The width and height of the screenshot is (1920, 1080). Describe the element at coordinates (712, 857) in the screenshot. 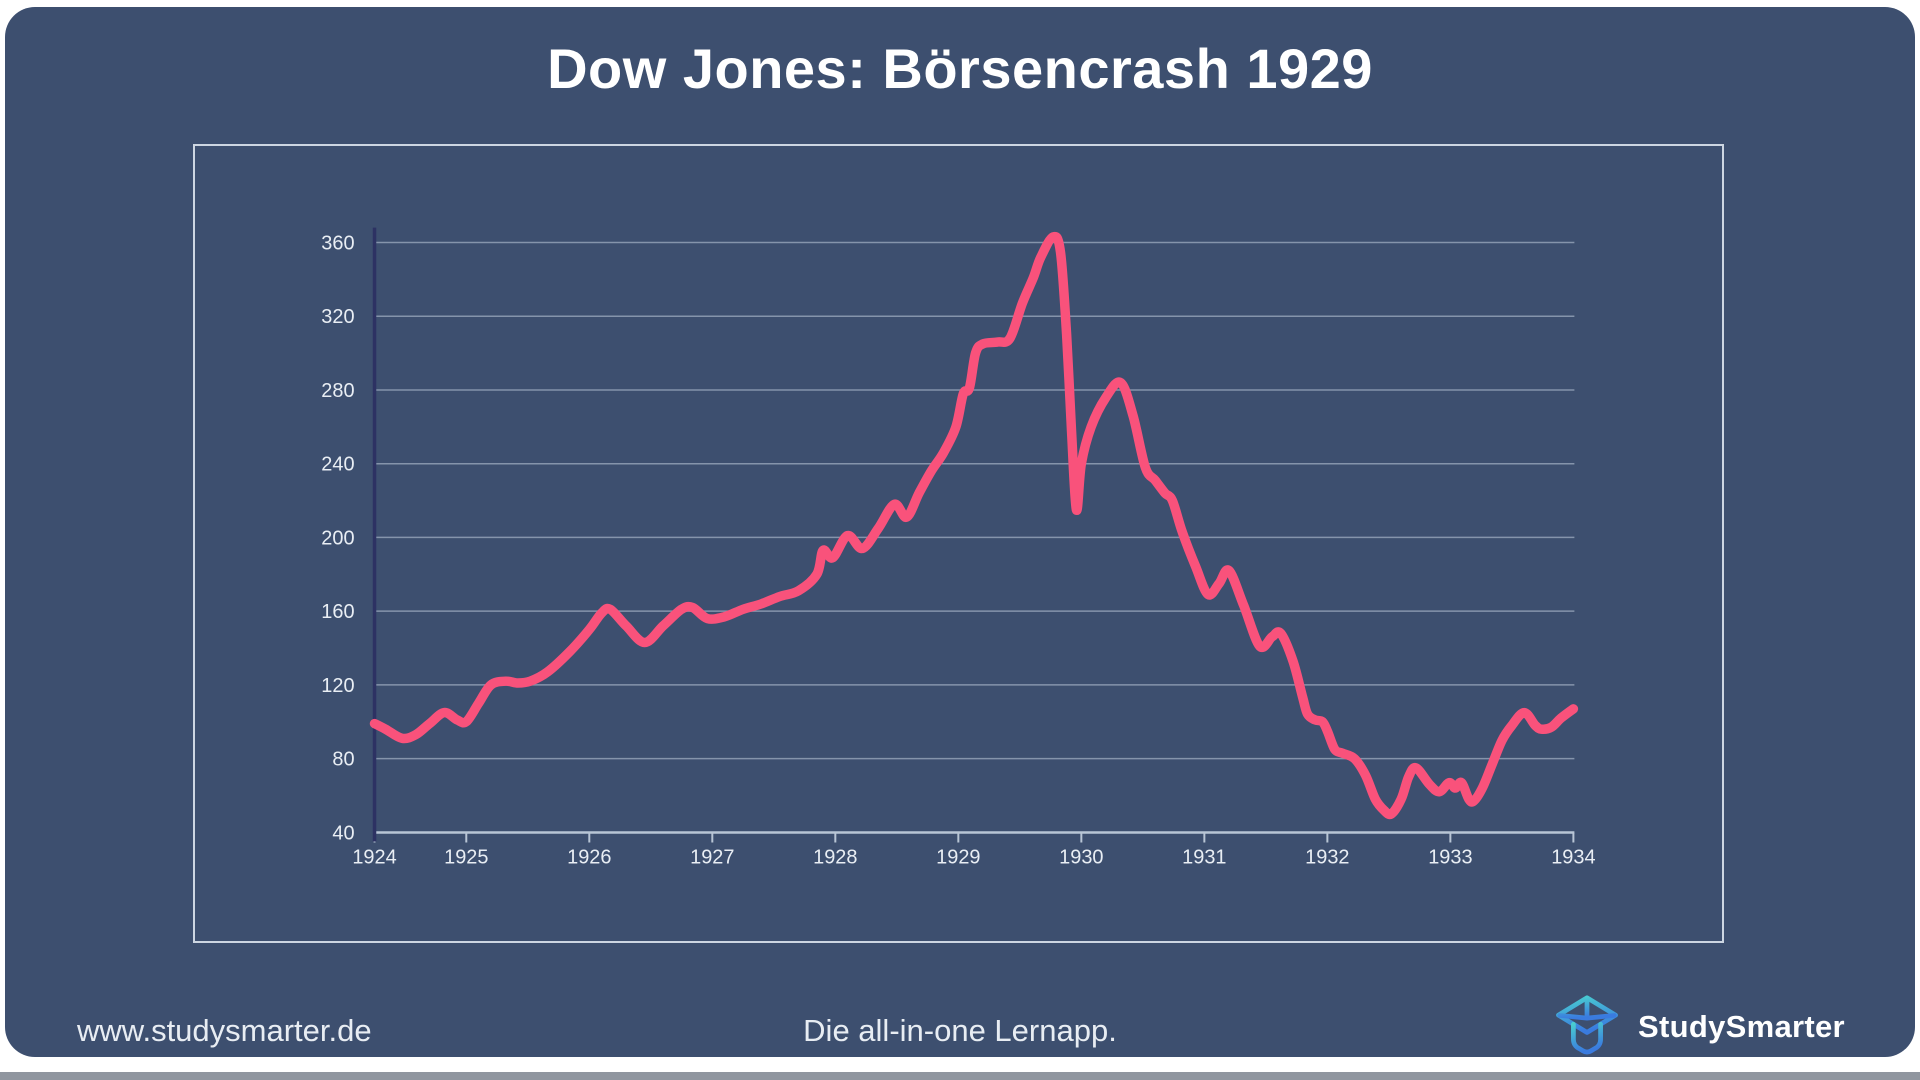

I see `x-tick-label: 1927` at that location.